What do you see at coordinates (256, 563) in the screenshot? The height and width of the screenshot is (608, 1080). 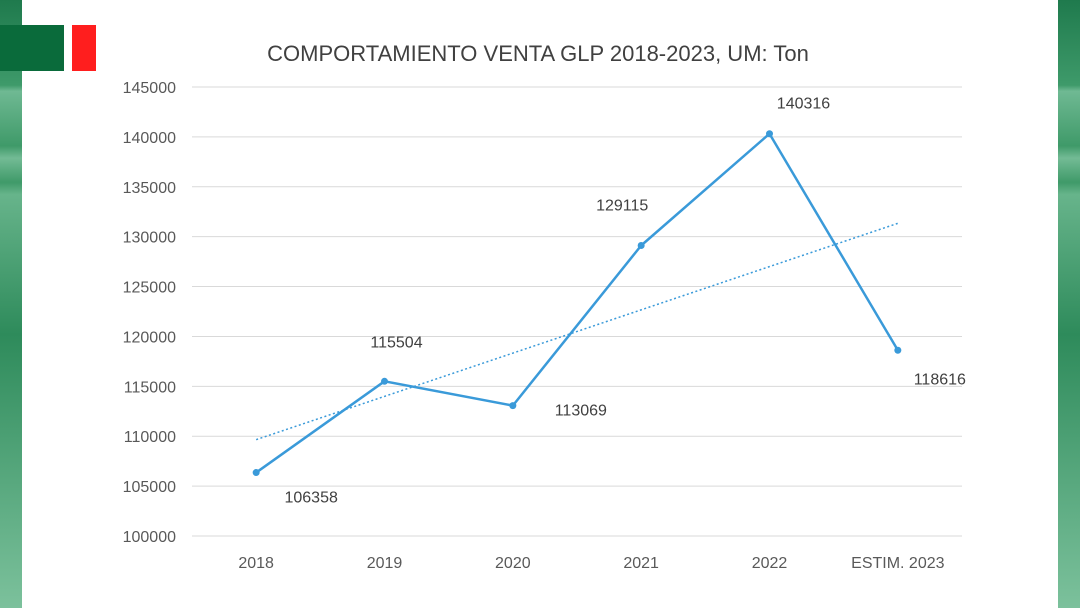 I see `x-tick-label: 2018` at bounding box center [256, 563].